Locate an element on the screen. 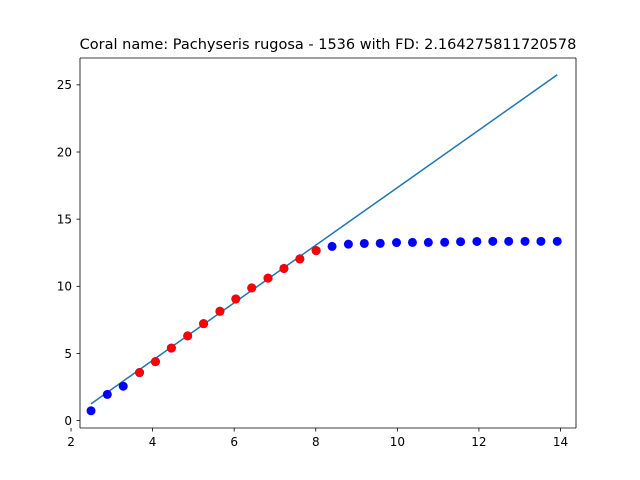  x-tick-label: 10 is located at coordinates (397, 442).